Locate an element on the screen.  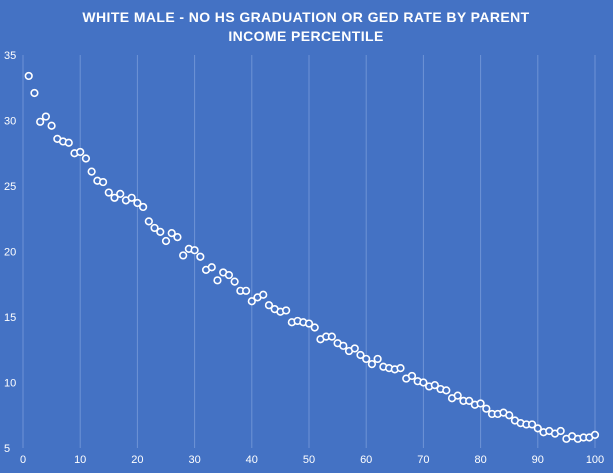
x-tick-label-30: 30 is located at coordinates (194, 460).